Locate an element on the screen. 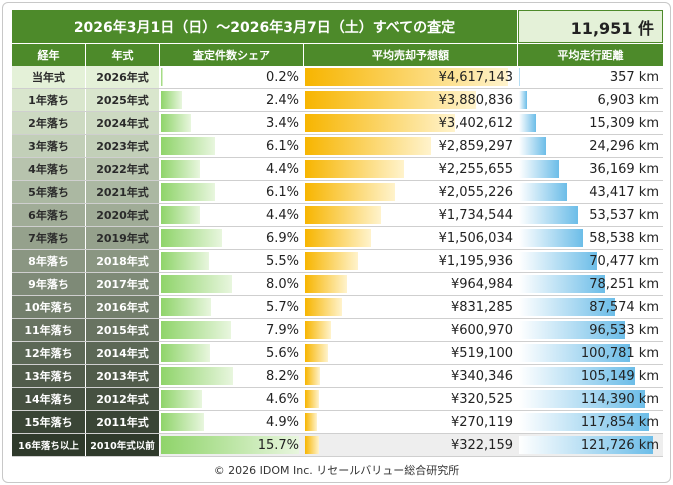 This screenshot has height=485, width=673. row-year-label: 2019年式 is located at coordinates (122, 238).